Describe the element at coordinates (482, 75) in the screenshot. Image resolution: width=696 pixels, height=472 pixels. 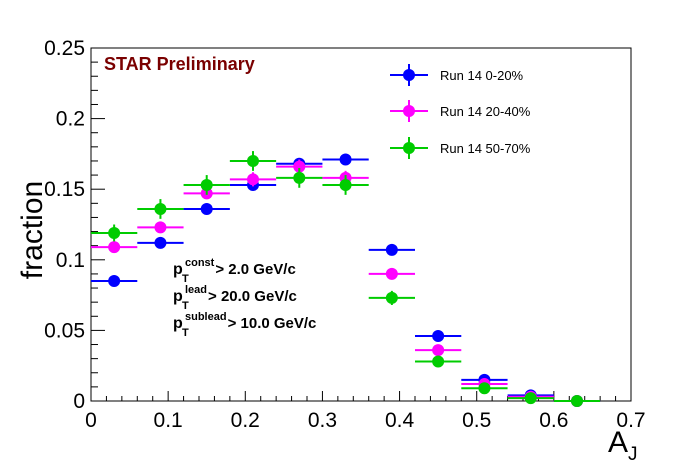
I see `legend-label: Run 14 0-20%` at that location.